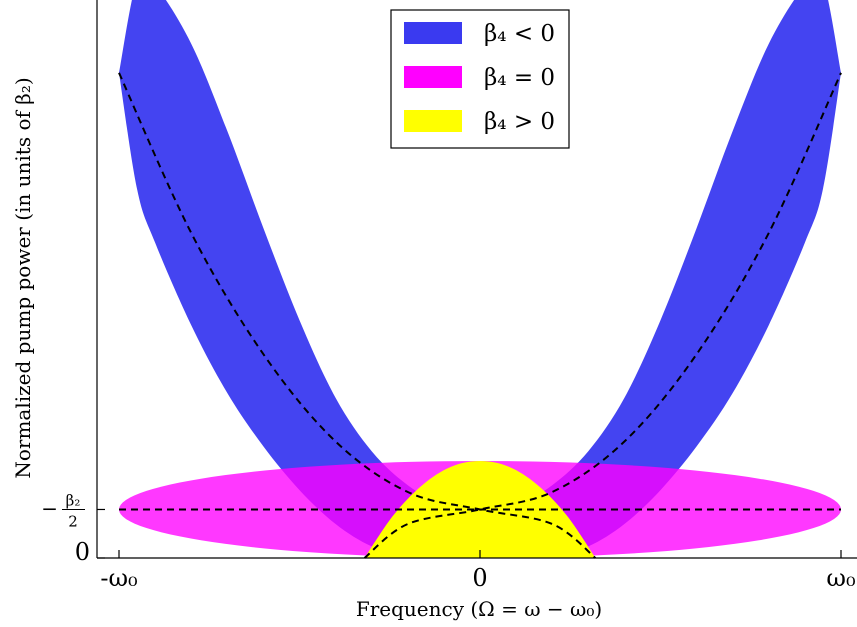 This screenshot has height=627, width=857. Describe the element at coordinates (118, 578) in the screenshot. I see `x-tick-label: -ω₀` at that location.